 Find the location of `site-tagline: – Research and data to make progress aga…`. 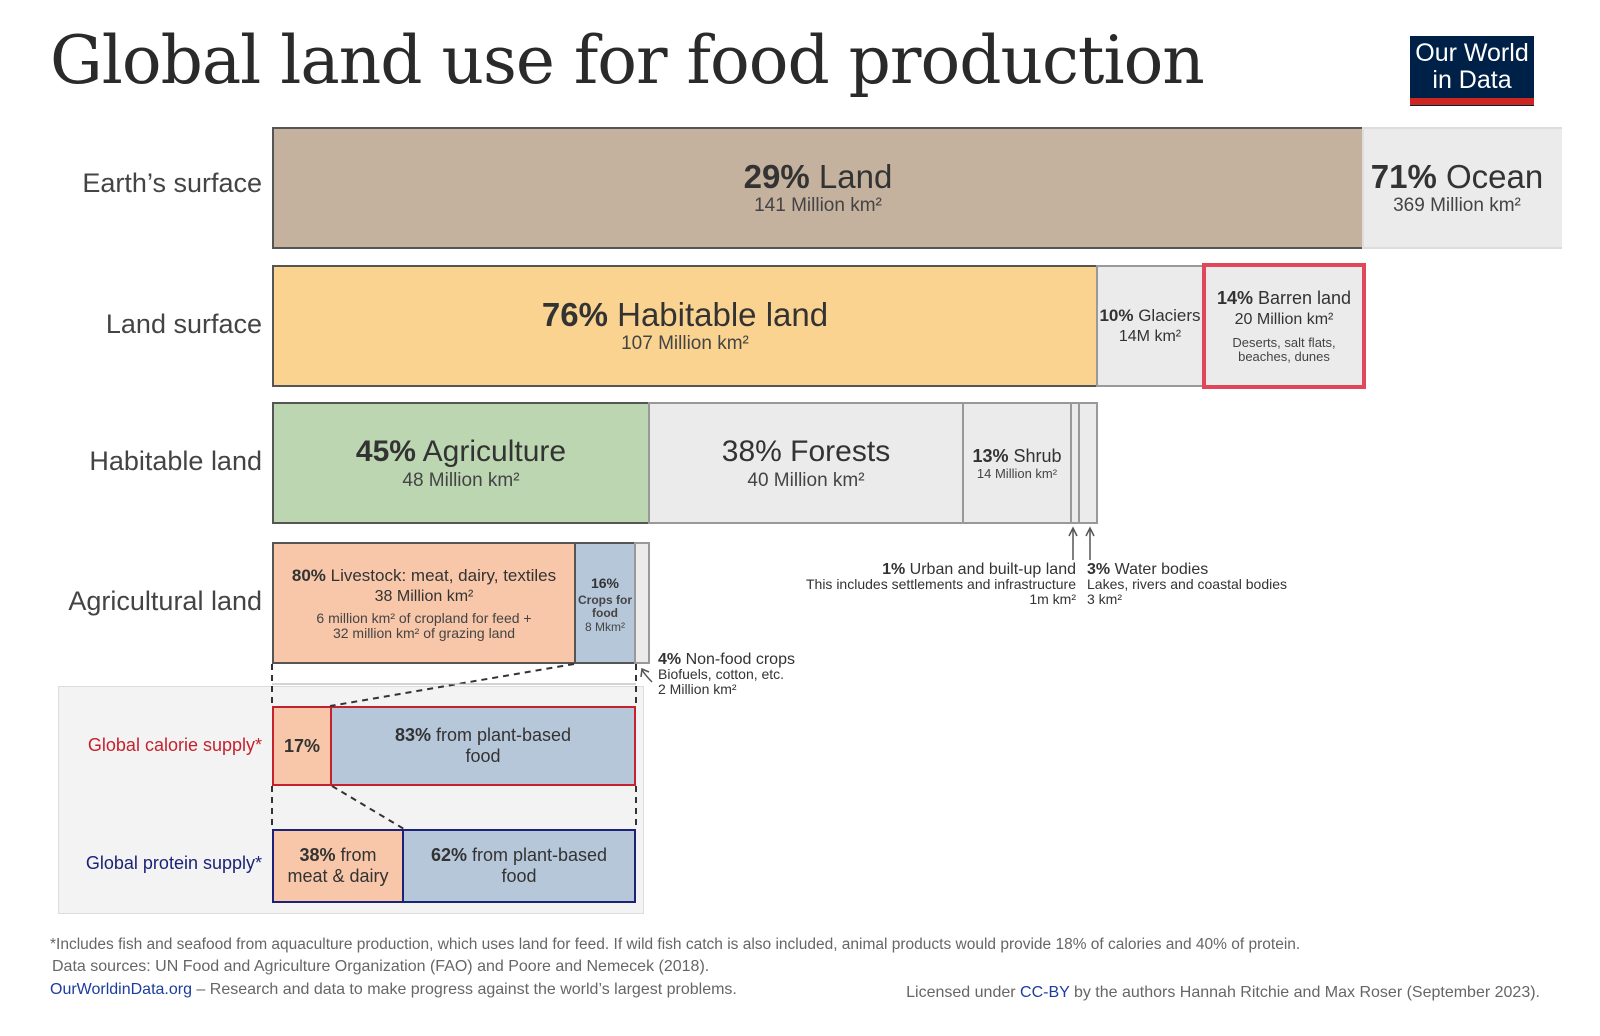

site-tagline: – Research and data to make progress aga… is located at coordinates (464, 989).